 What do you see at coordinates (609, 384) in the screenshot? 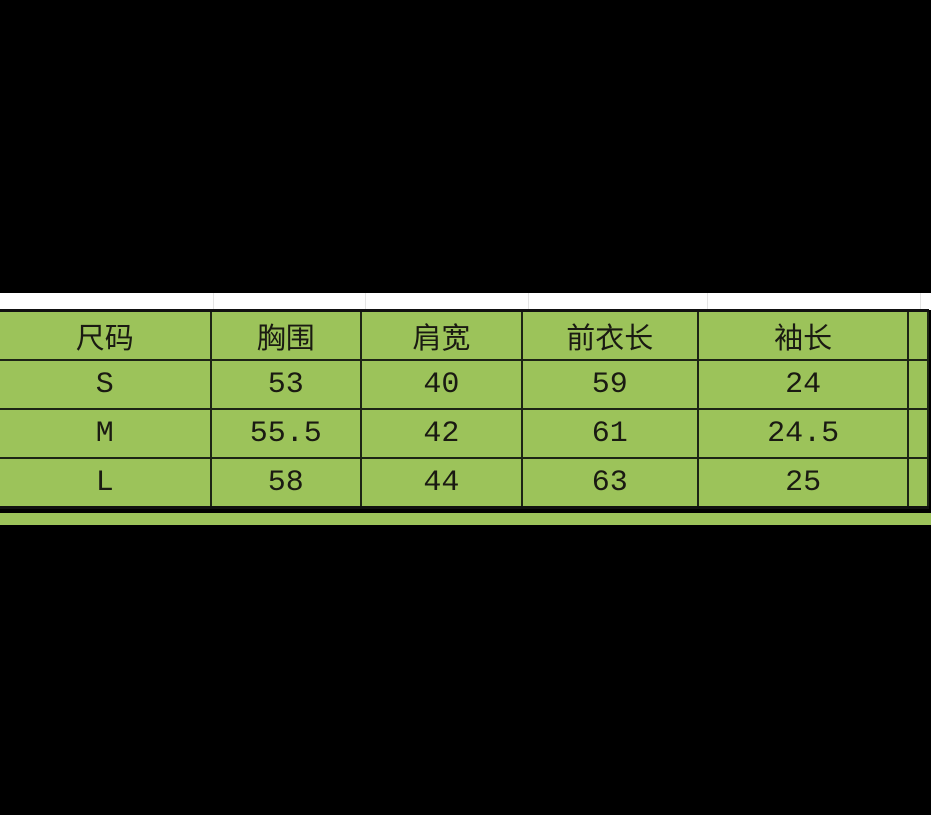
I see `cell-front-length: 59` at bounding box center [609, 384].